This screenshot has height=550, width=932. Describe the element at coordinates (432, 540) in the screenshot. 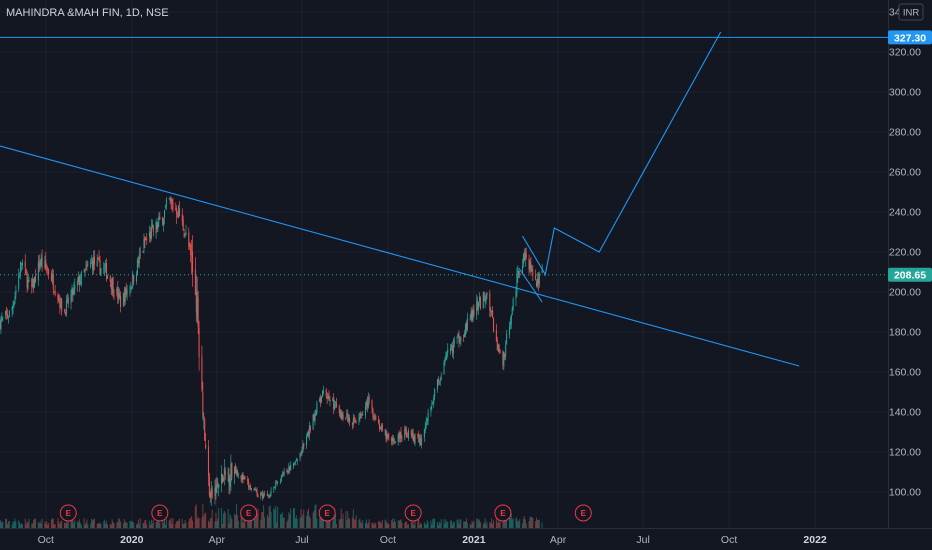

I see `time-axis: Oct 2020 Apr Jul Oct 2021 Apr Jul Oct 2022` at that location.